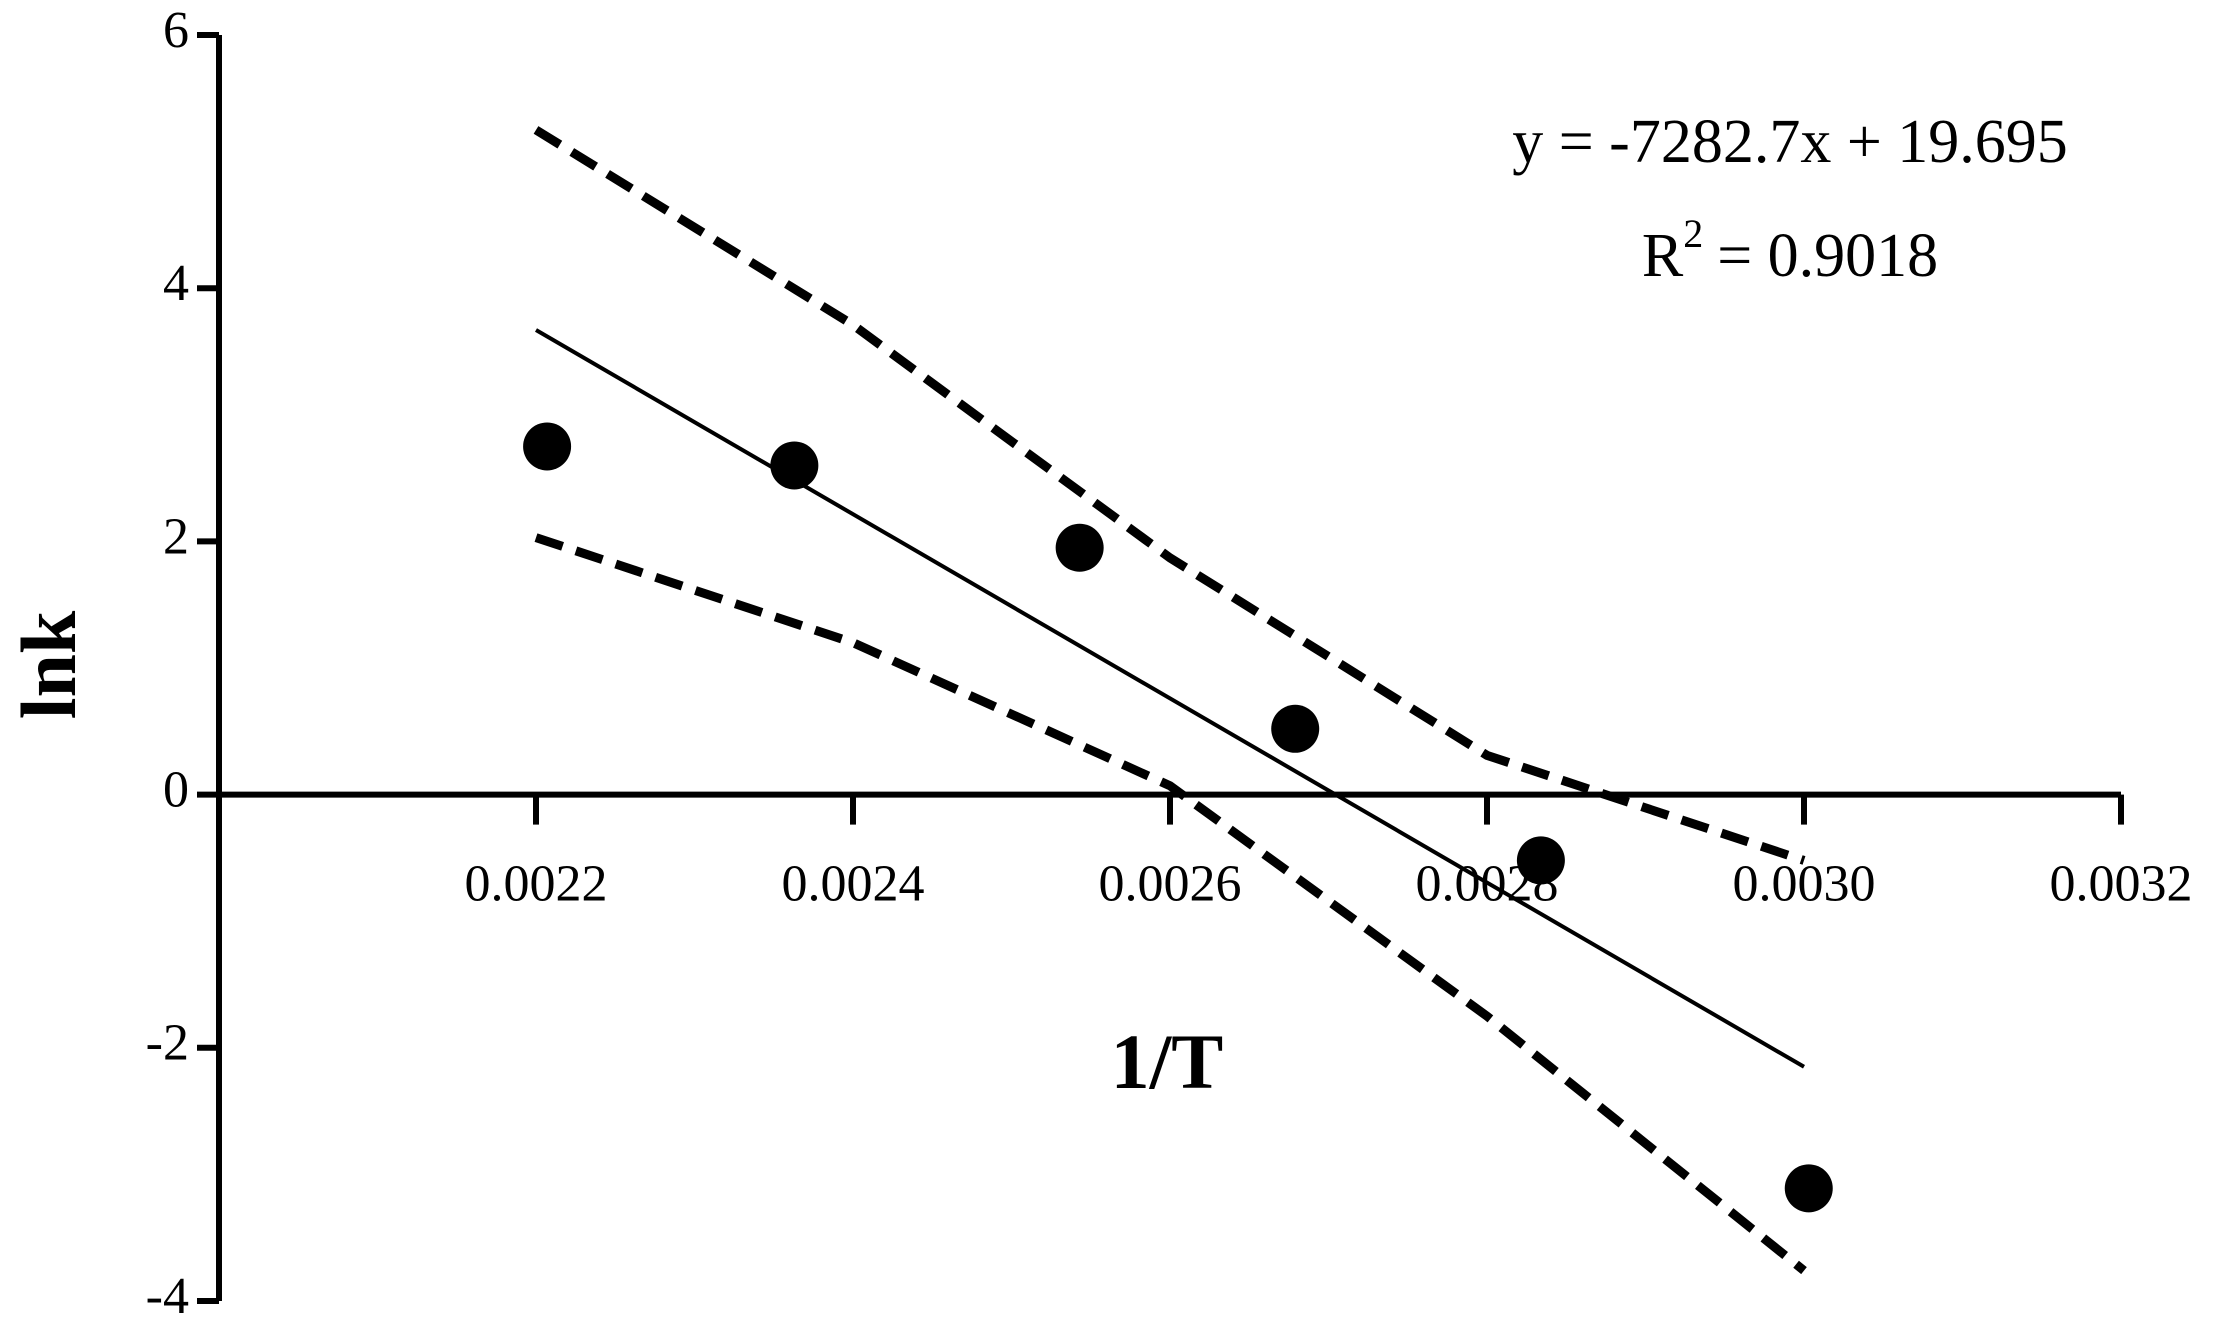 The height and width of the screenshot is (1331, 2217). What do you see at coordinates (2121, 884) in the screenshot?
I see `x-tick-label: 0.0032` at bounding box center [2121, 884].